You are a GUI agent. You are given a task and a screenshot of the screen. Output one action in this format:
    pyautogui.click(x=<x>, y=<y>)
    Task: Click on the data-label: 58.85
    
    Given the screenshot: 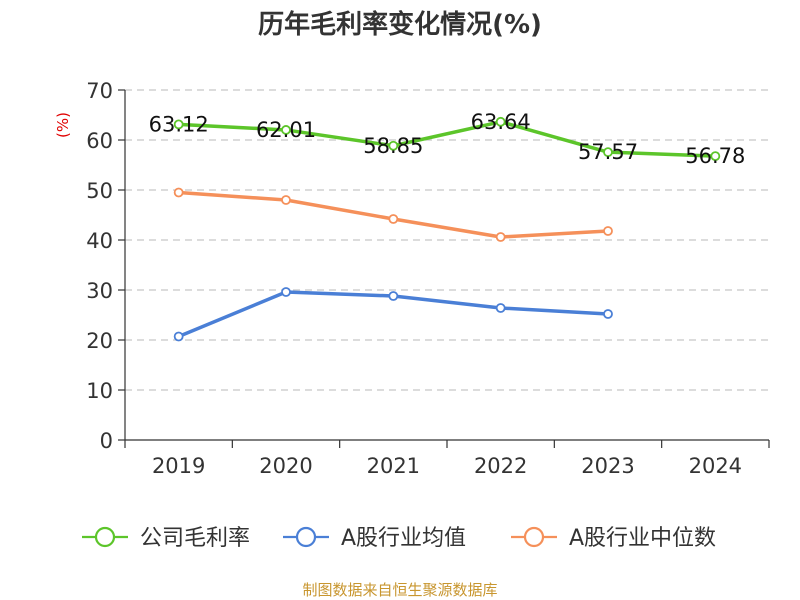 What is the action you would take?
    pyautogui.click(x=393, y=146)
    